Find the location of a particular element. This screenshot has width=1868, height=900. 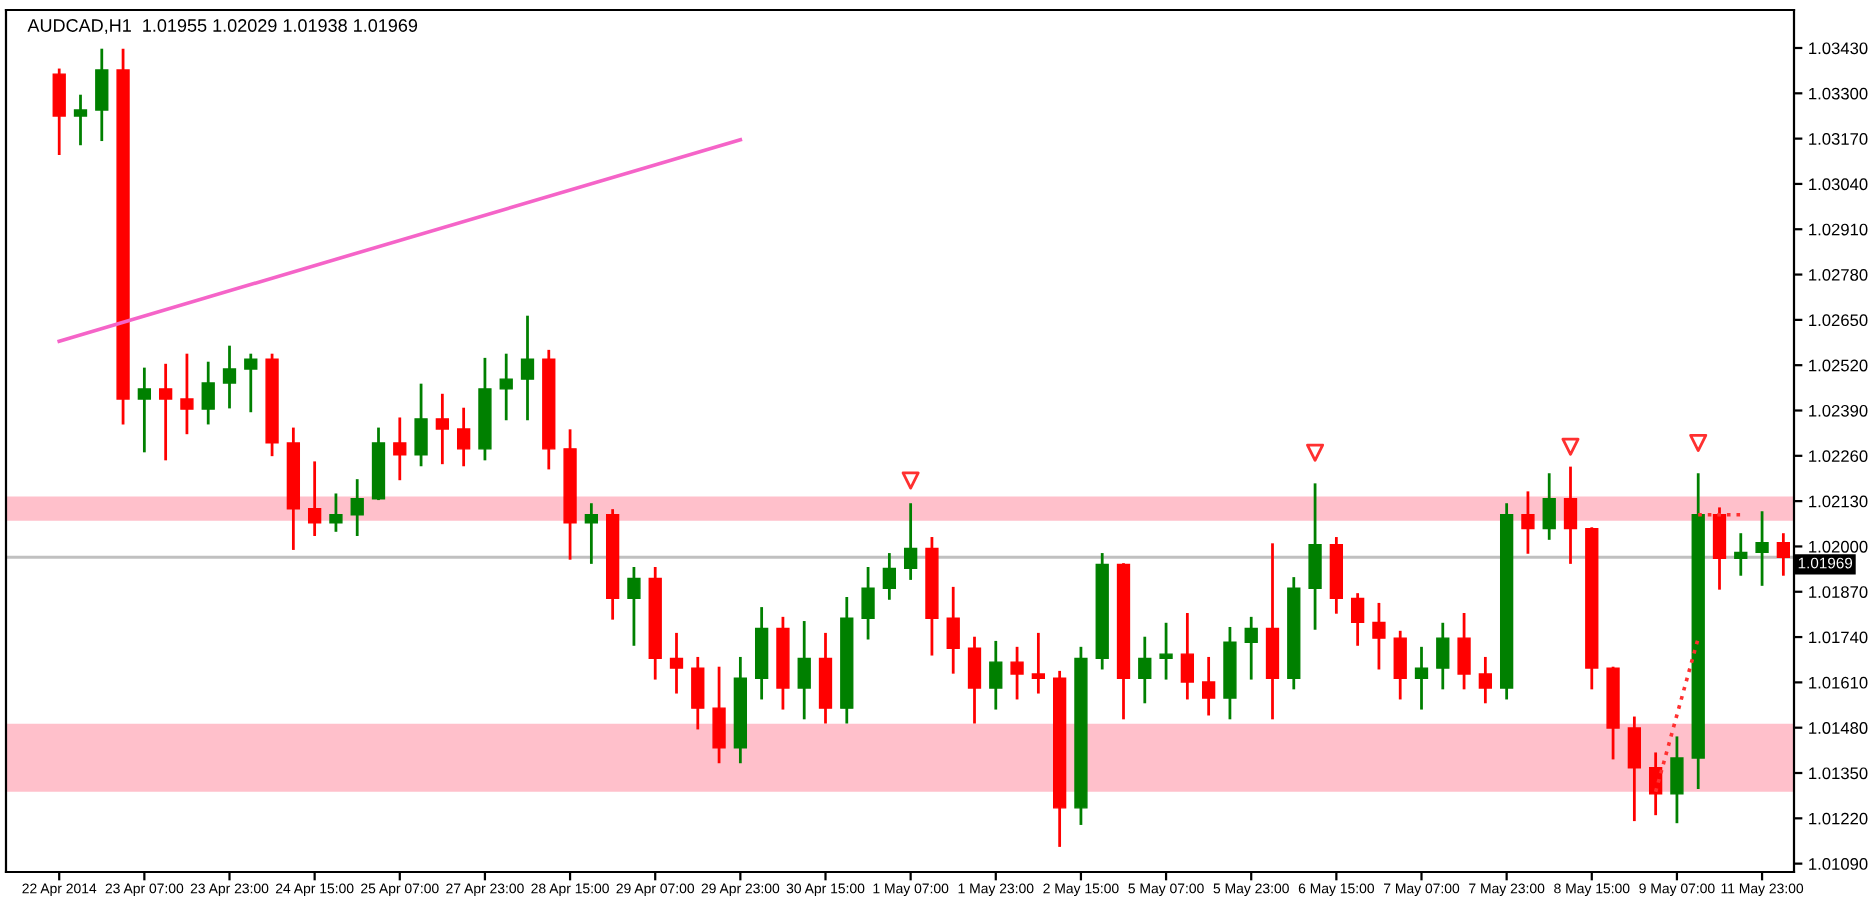

y-tick-label: 1.01610 is located at coordinates (1838, 682).